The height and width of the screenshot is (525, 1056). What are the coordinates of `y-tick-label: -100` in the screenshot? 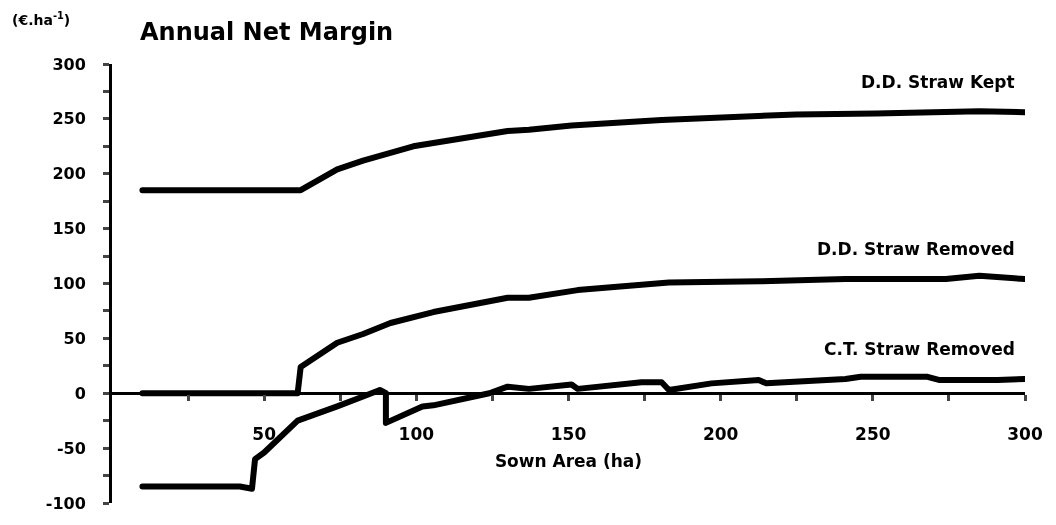 It's located at (65, 503).